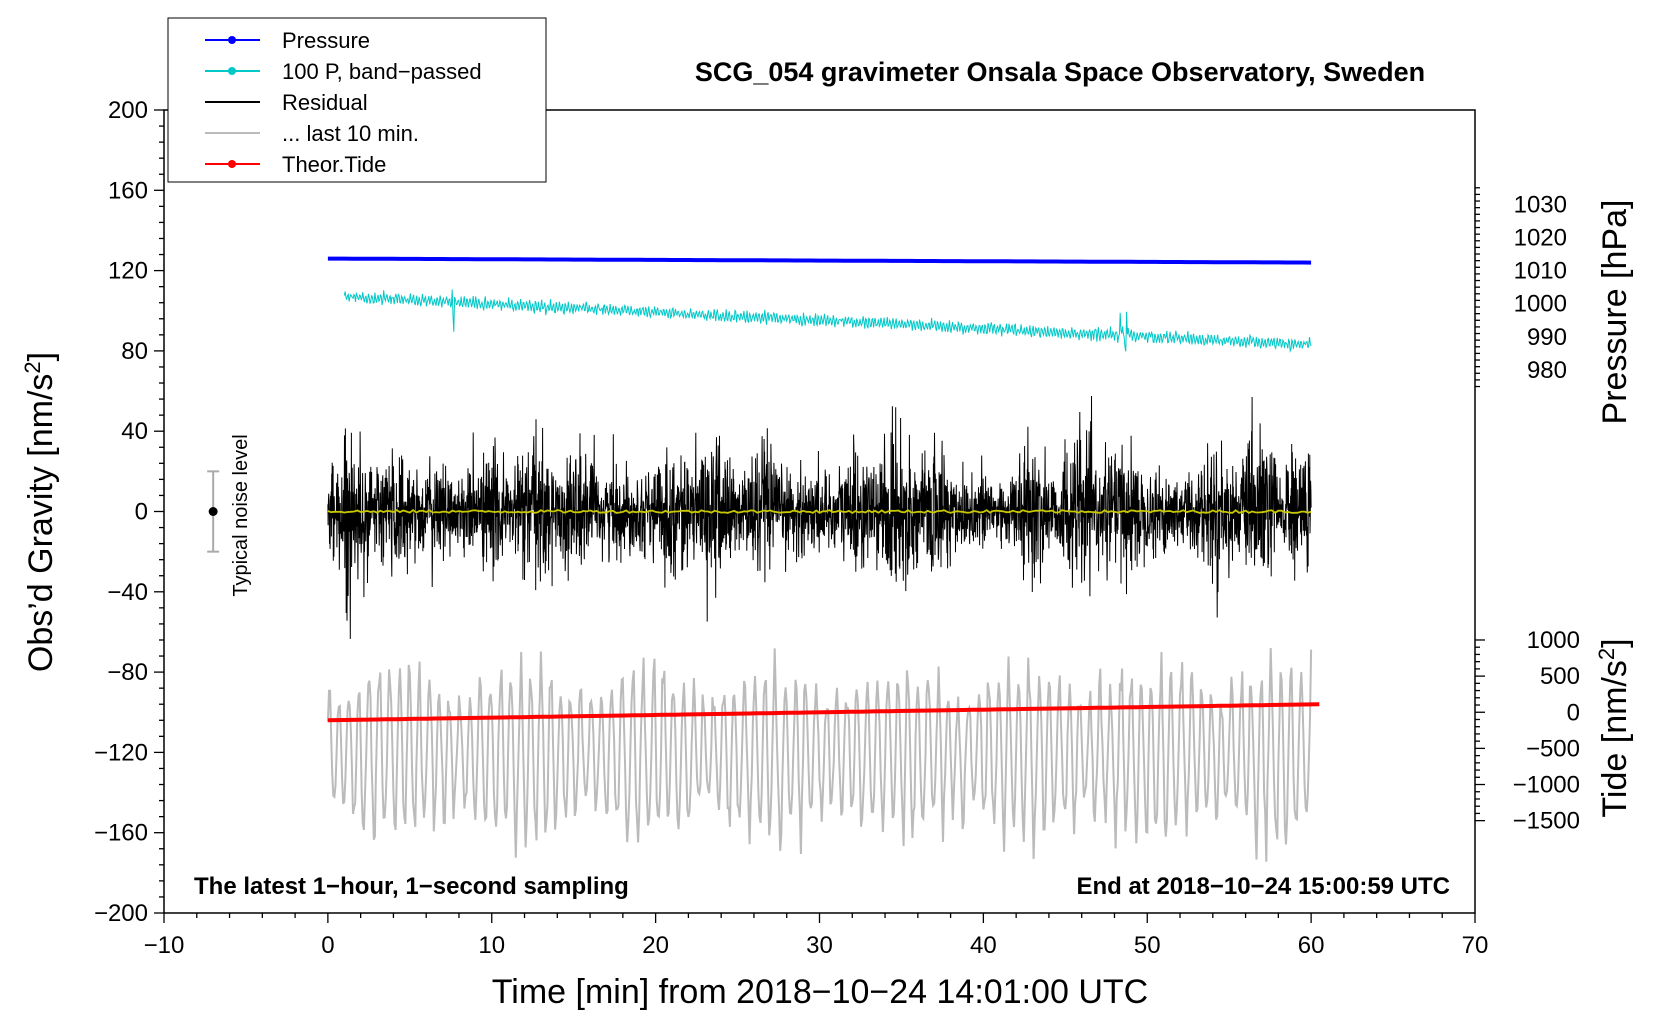 The height and width of the screenshot is (1020, 1660). I want to click on x-tick-label: 30, so click(819, 945).